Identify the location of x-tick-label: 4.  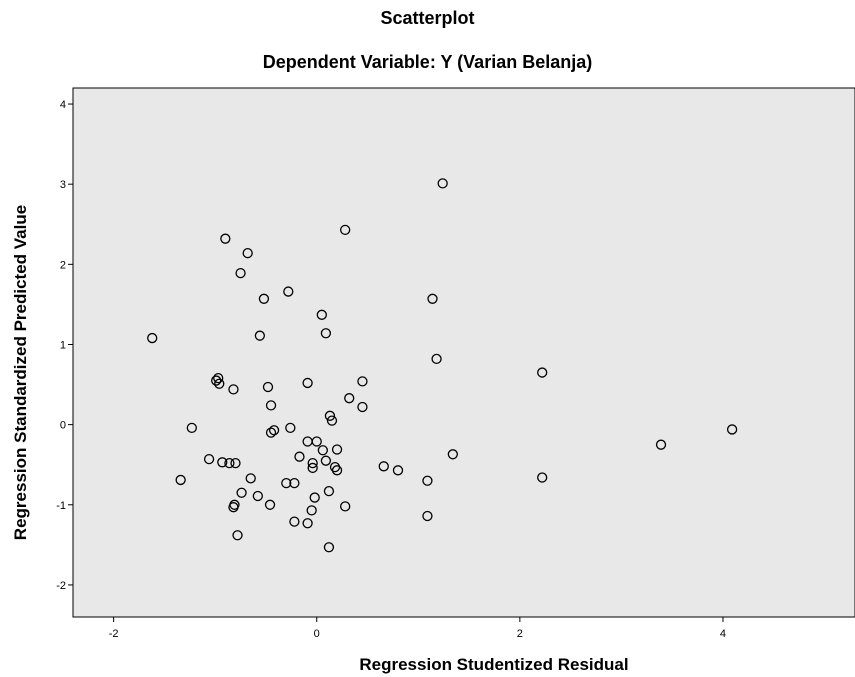
(723, 634).